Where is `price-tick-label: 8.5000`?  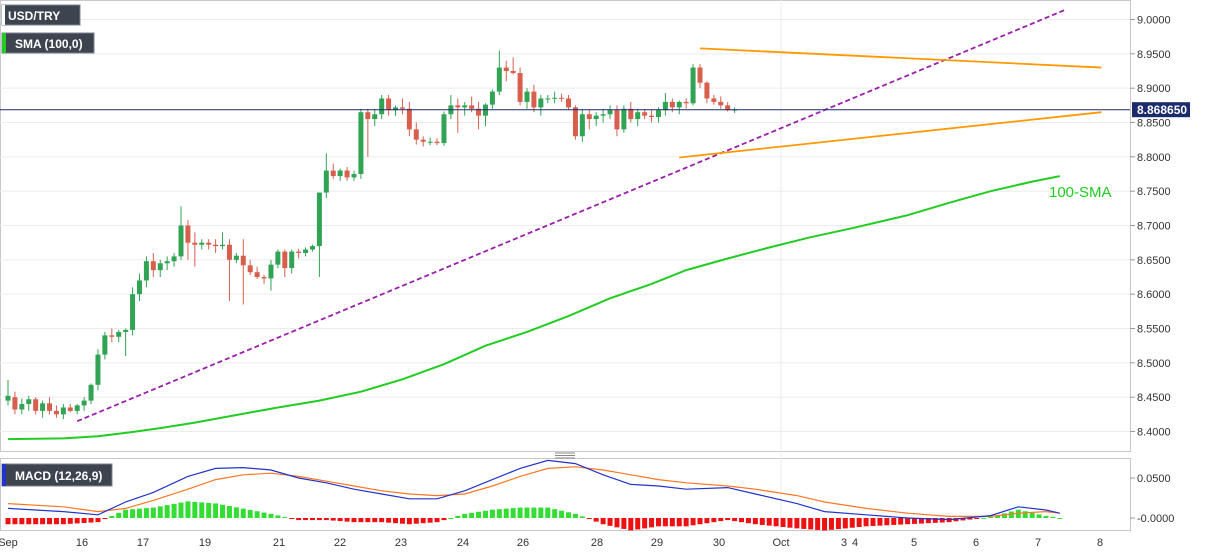
price-tick-label: 8.5000 is located at coordinates (1154, 364).